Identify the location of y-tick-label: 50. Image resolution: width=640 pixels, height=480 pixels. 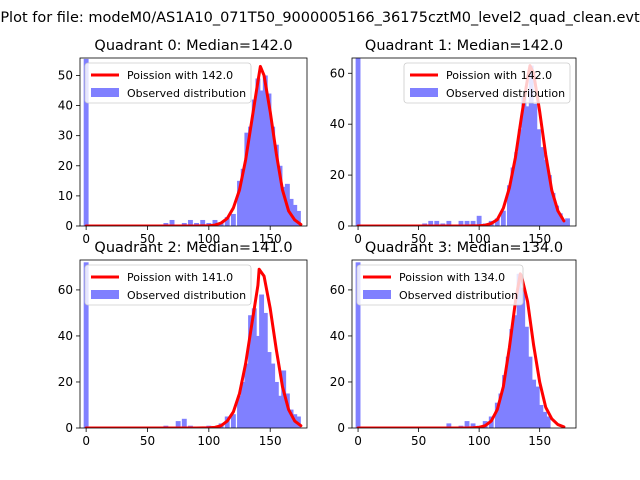
(65, 75).